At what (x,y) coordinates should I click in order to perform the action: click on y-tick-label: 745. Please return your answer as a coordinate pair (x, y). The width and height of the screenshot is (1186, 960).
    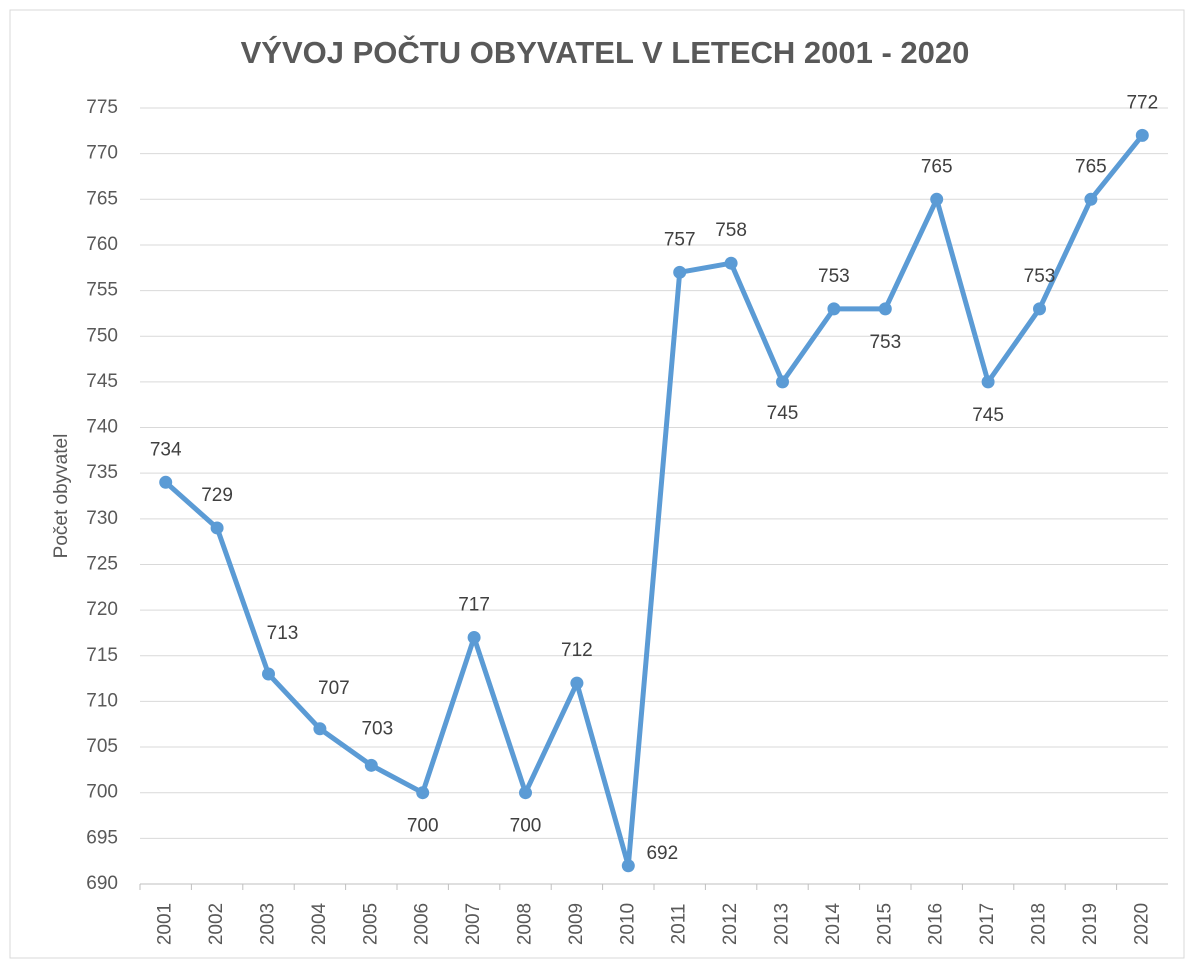
    Looking at the image, I should click on (102, 381).